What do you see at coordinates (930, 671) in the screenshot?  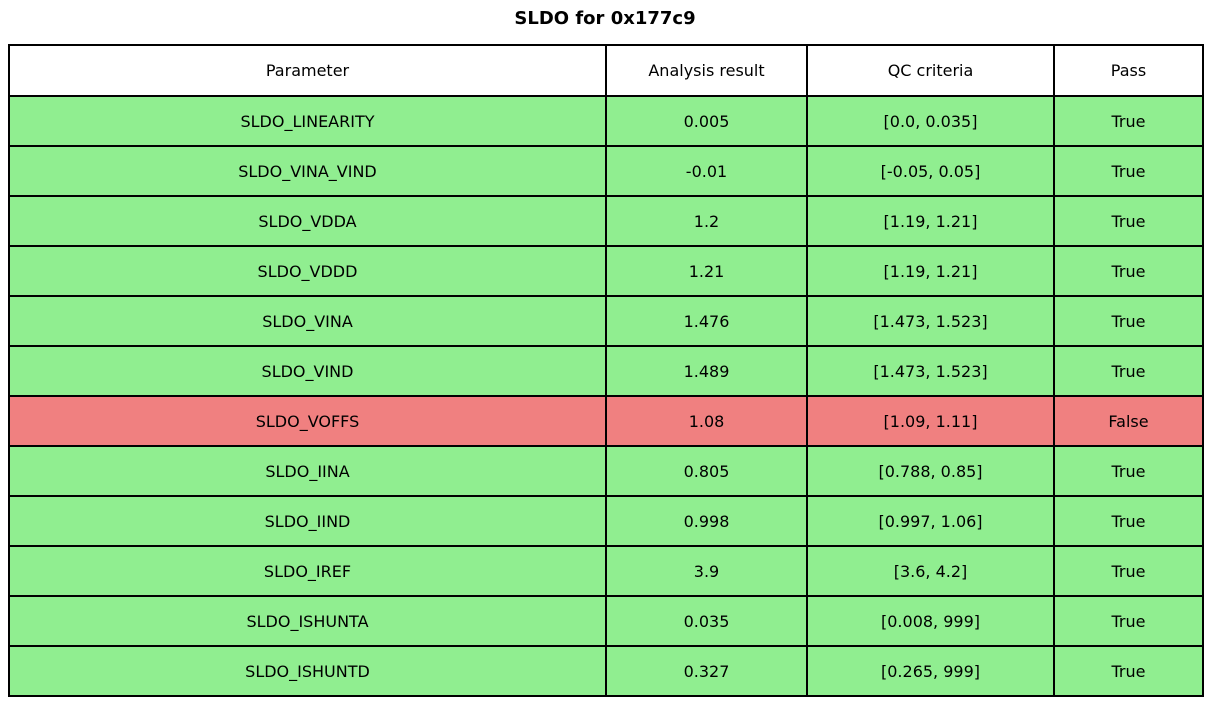 I see `qc-criteria-cell: [0.265, 999]` at bounding box center [930, 671].